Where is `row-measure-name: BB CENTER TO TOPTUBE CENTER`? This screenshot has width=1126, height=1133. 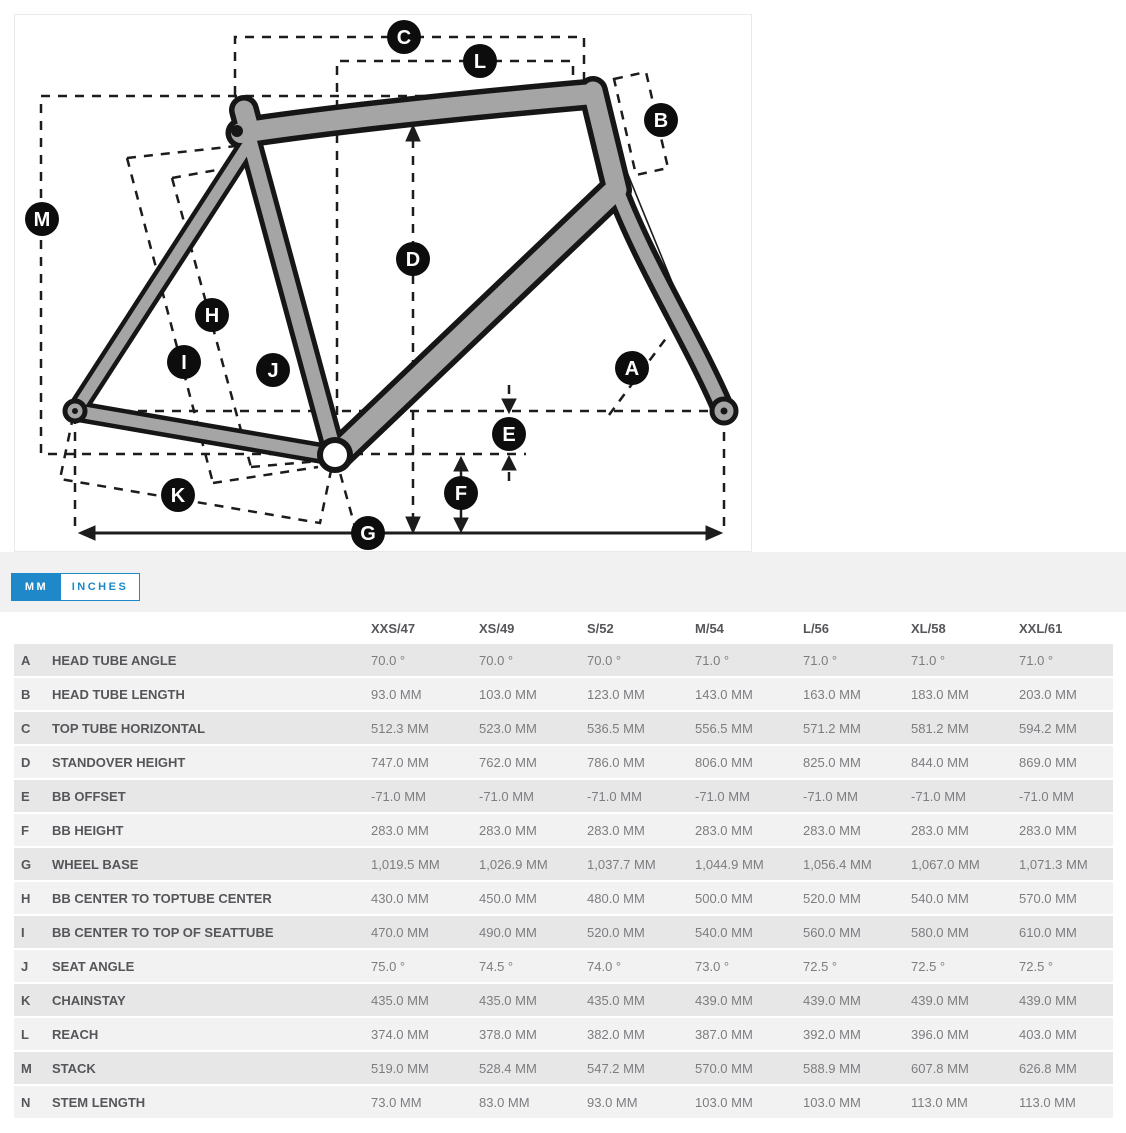
row-measure-name: BB CENTER TO TOPTUBE CENTER is located at coordinates (162, 898).